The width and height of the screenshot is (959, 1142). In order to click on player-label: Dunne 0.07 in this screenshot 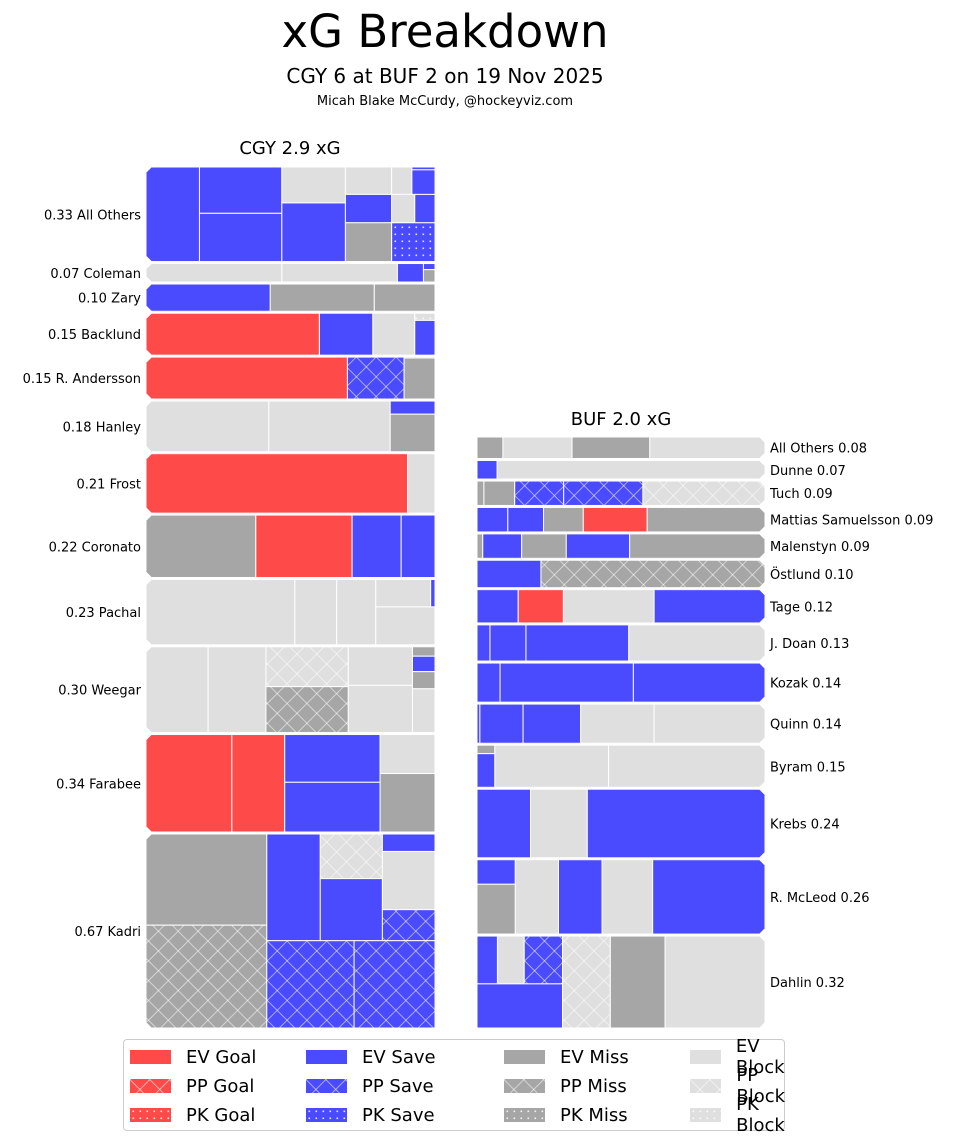, I will do `click(808, 471)`.